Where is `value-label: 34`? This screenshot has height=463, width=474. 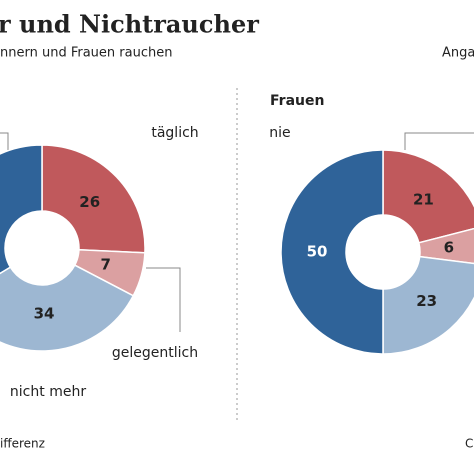
value-label: 34 is located at coordinates (44, 313).